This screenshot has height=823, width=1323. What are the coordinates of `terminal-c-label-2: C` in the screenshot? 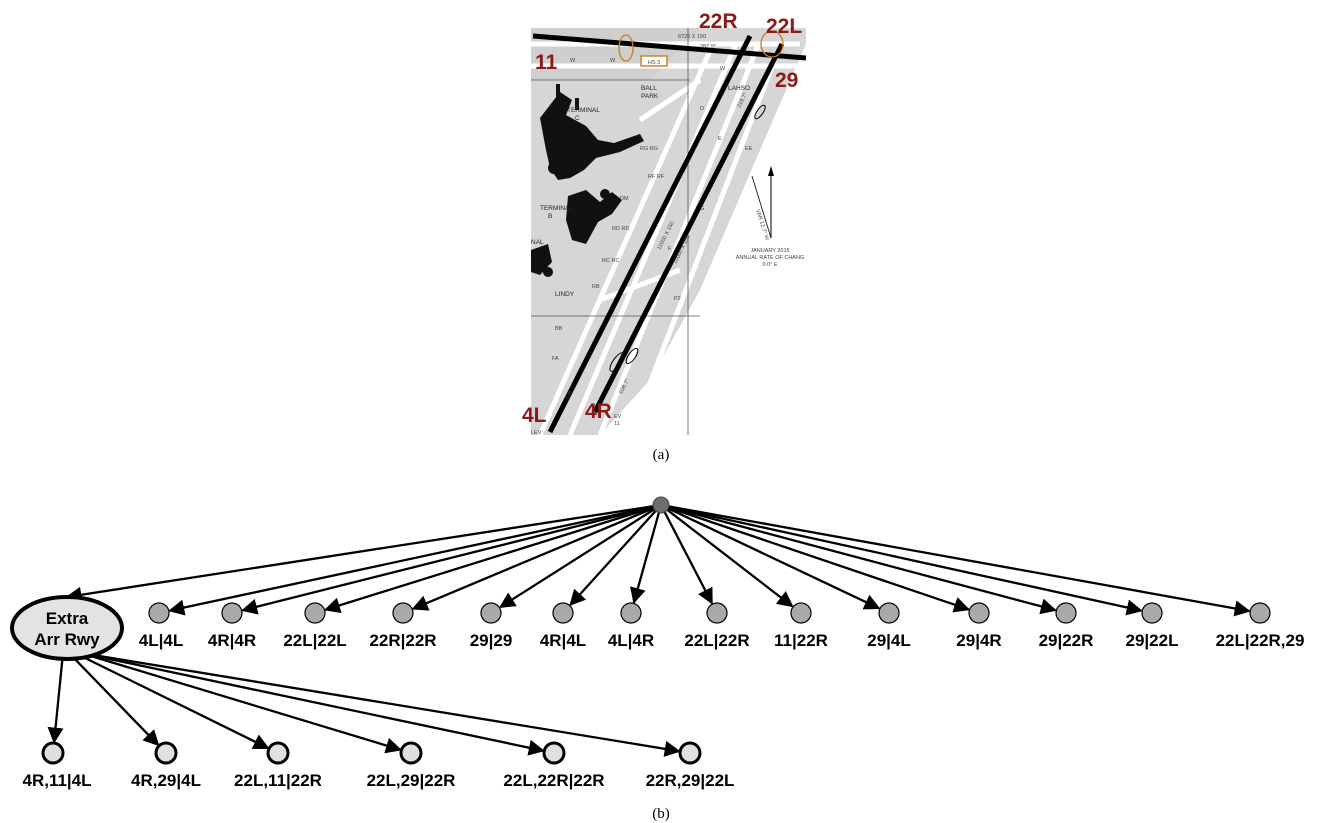 It's located at (577, 118).